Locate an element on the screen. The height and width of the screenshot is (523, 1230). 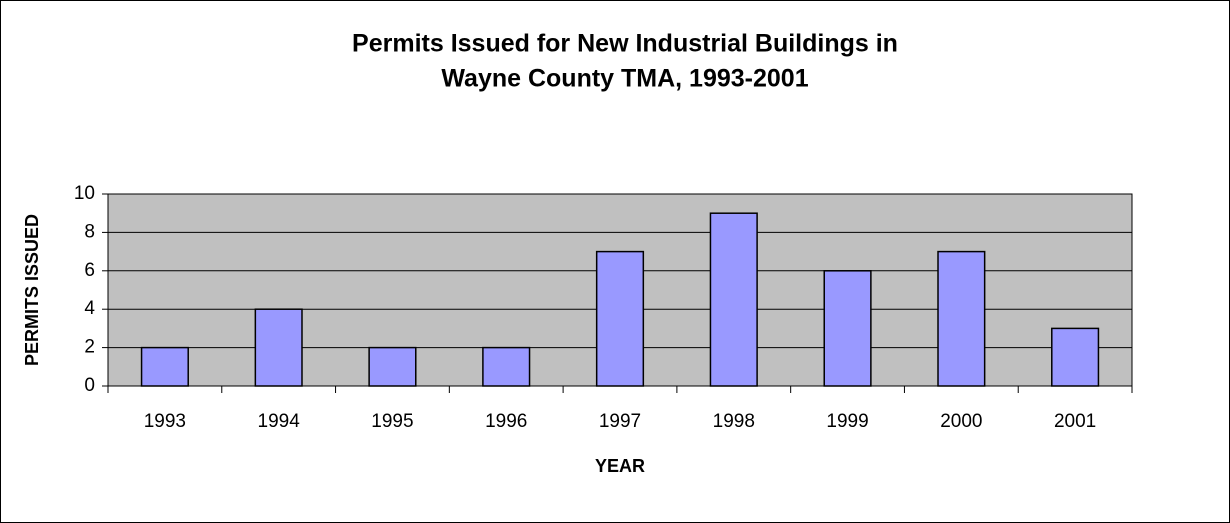
x-tick-label: 1995 is located at coordinates (392, 421).